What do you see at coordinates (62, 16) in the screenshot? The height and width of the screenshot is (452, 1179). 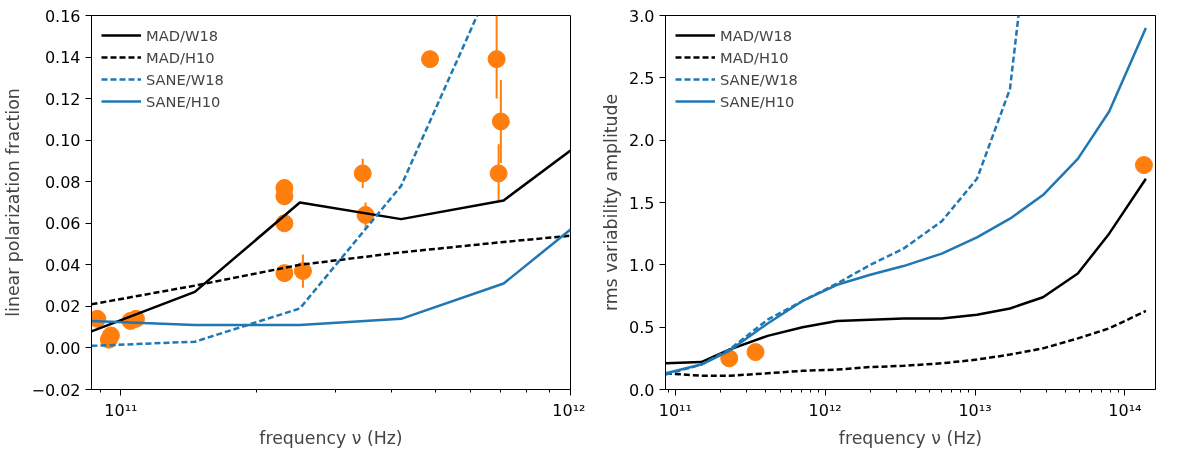 I see `y-tick-label: 0.16` at bounding box center [62, 16].